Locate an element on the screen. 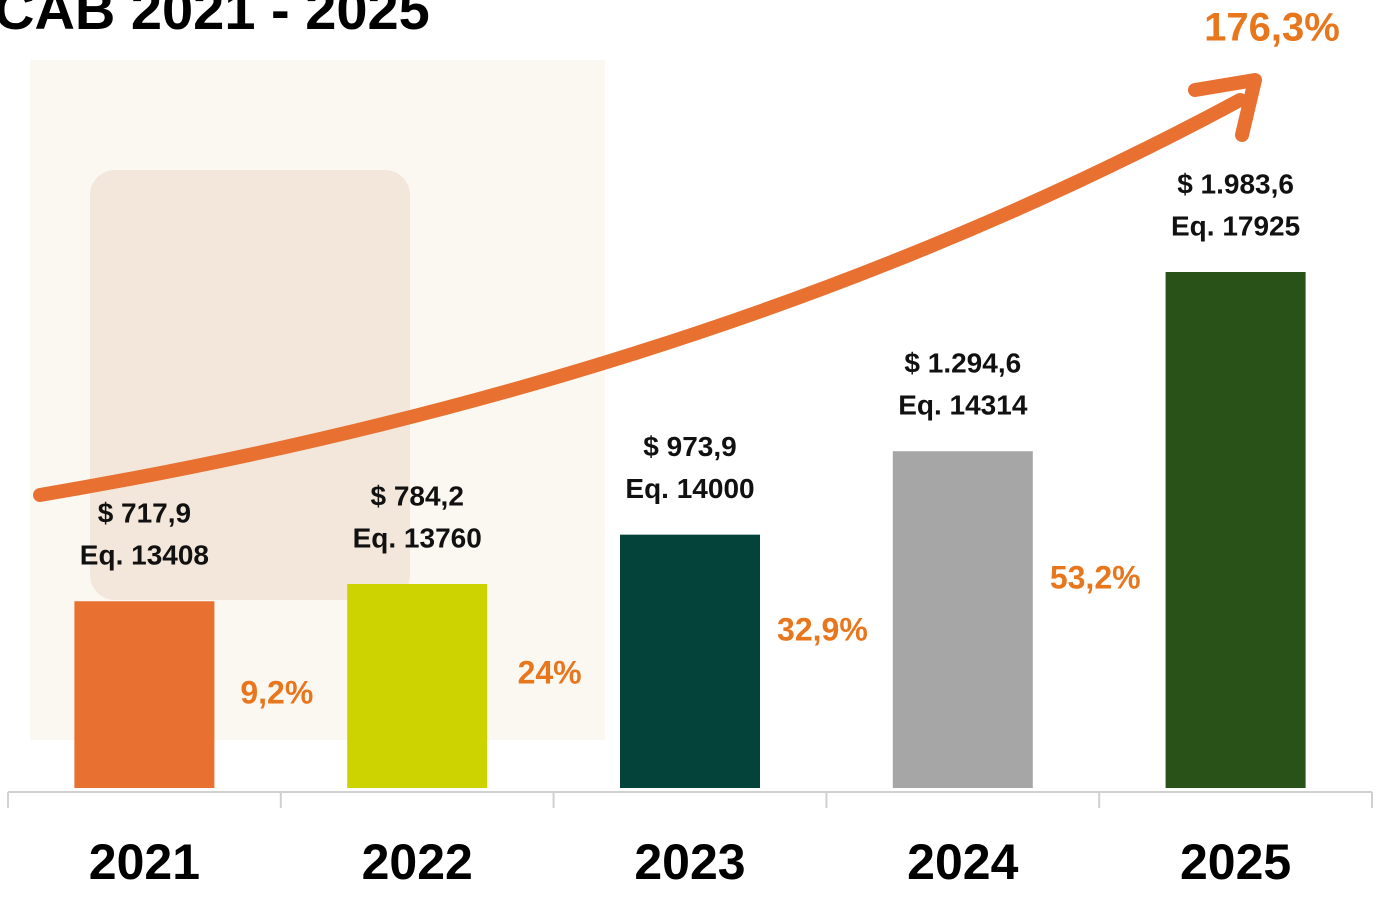  value-label: $ 784,2 is located at coordinates (416, 495).